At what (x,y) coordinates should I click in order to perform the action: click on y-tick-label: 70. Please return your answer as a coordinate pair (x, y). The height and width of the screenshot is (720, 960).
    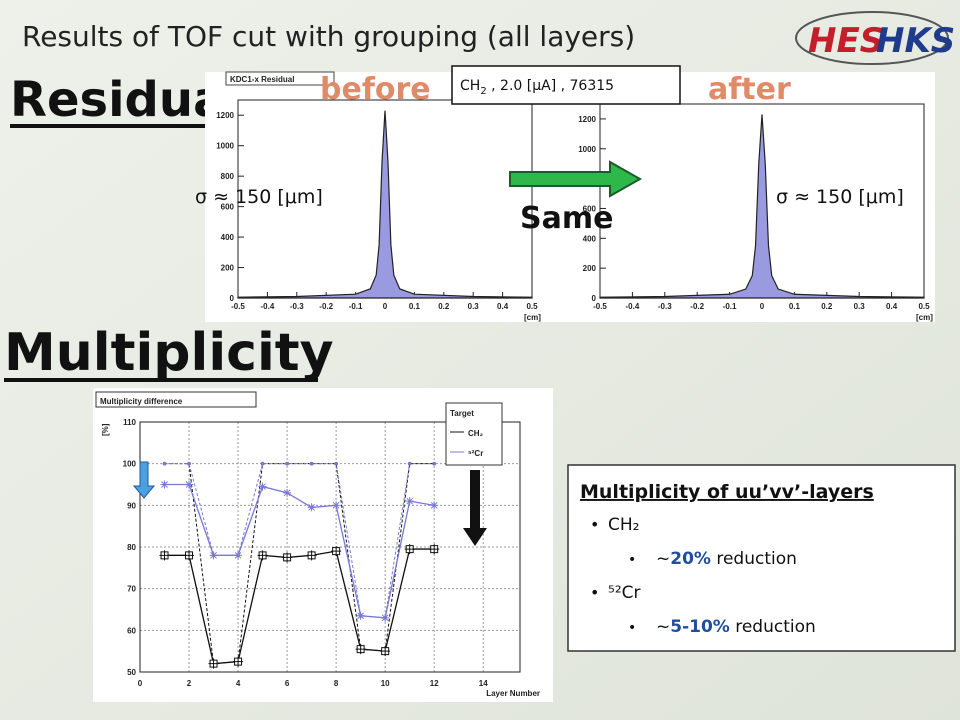
    Looking at the image, I should click on (131, 589).